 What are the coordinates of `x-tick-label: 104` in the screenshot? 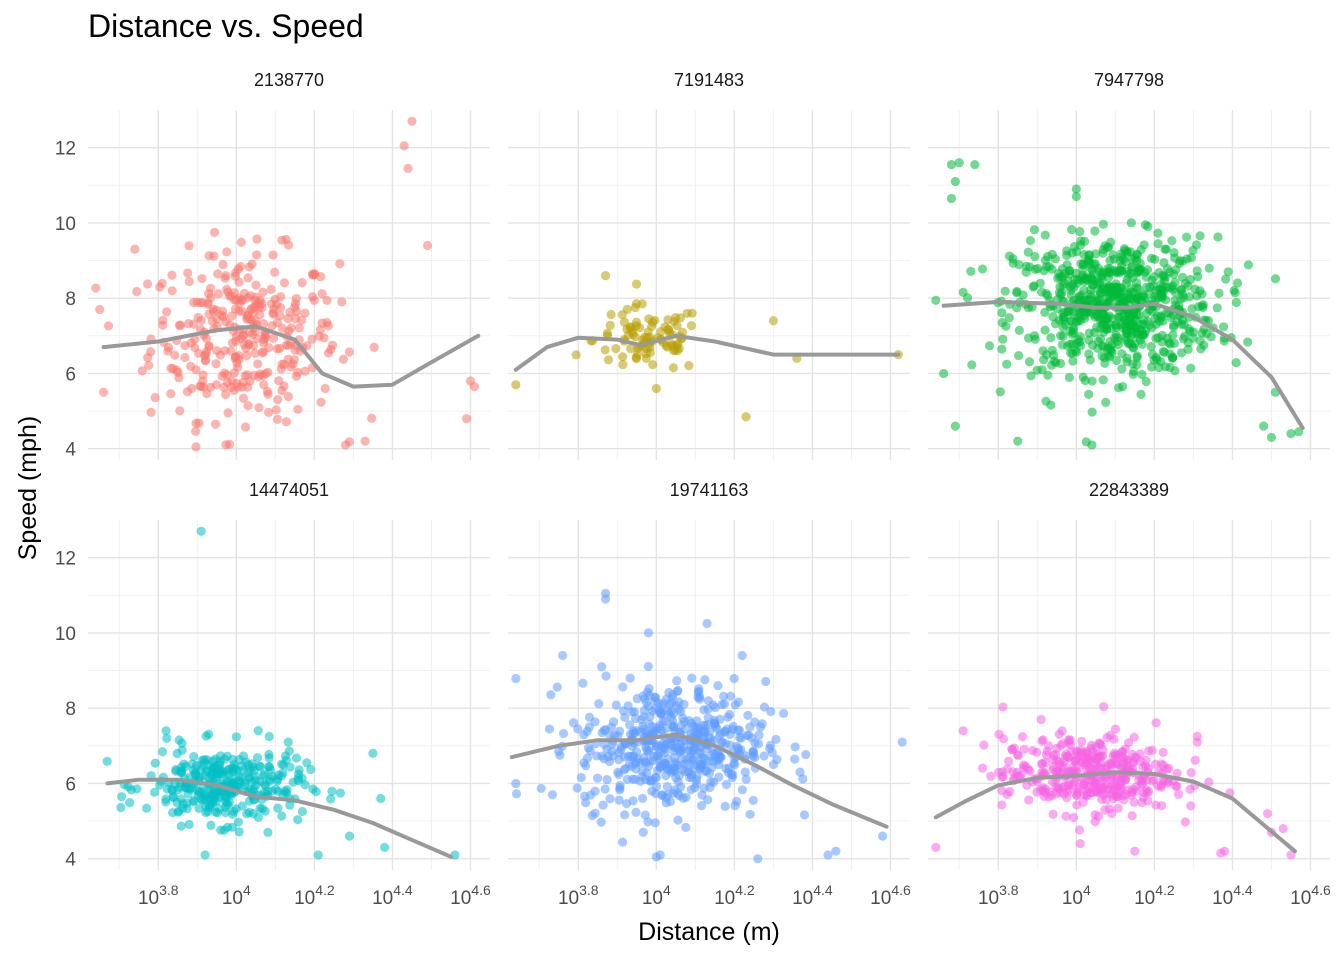 It's located at (656, 895).